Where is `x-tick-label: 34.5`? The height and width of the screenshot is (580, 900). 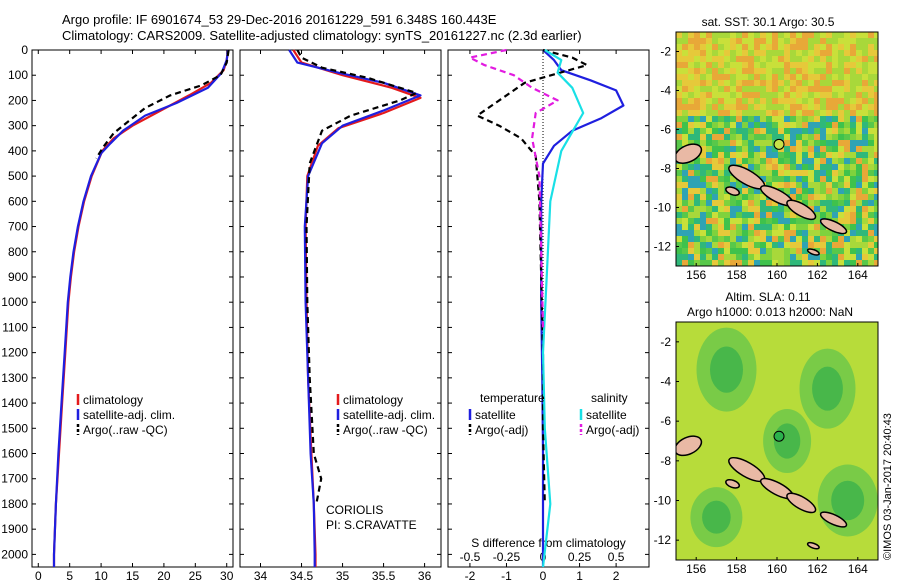
x-tick-label: 34.5 is located at coordinates (302, 574).